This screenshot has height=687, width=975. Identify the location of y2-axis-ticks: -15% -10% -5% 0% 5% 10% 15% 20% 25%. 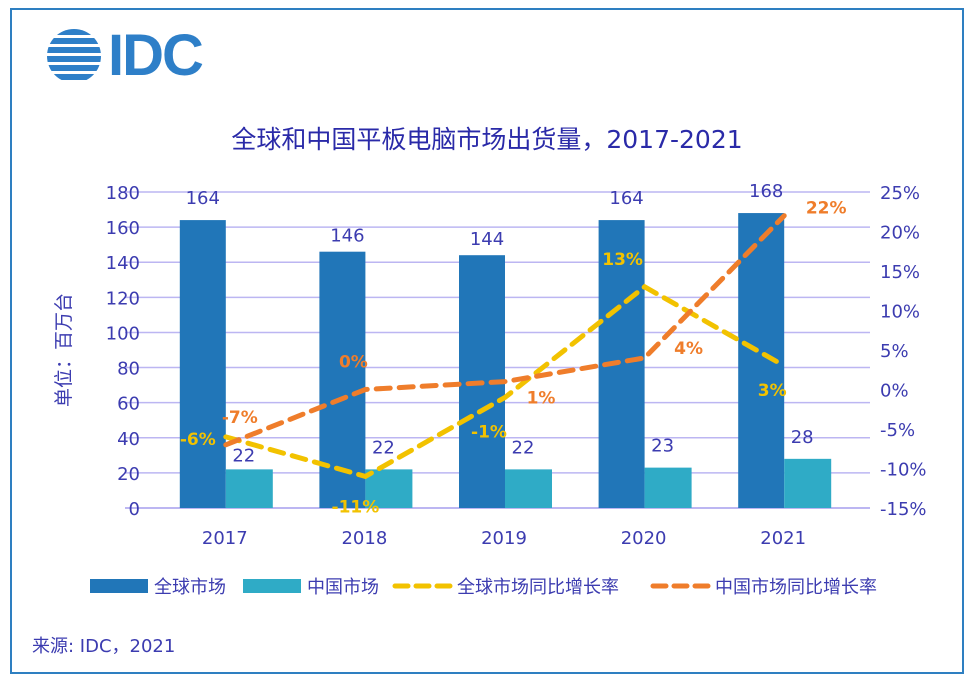
(903, 351).